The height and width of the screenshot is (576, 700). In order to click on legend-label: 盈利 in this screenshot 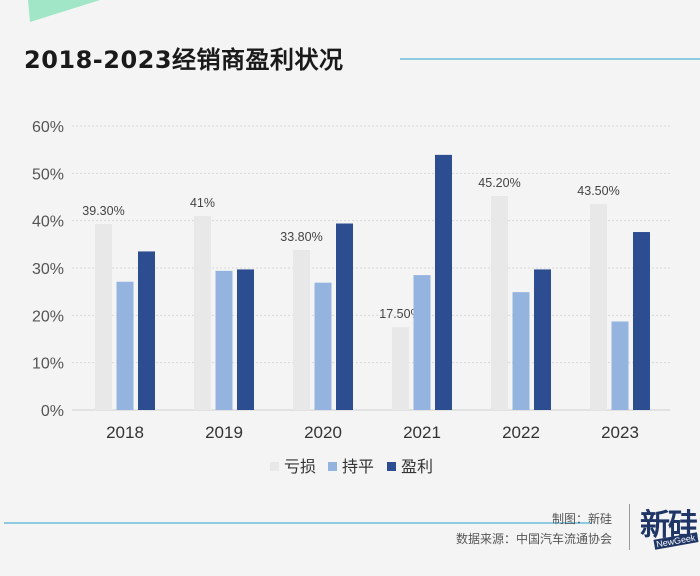, I will do `click(417, 466)`.